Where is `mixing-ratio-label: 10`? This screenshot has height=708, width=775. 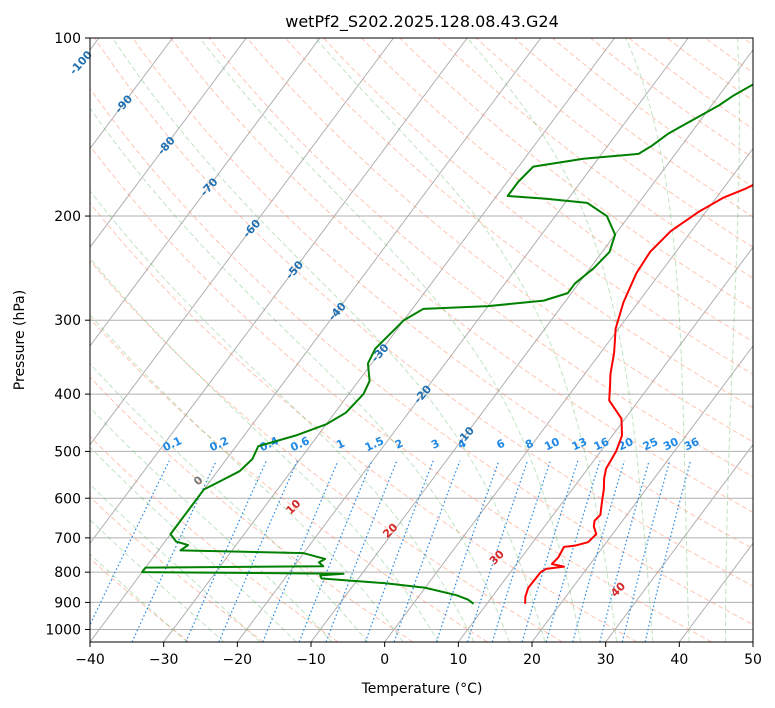
mixing-ratio-label: 10 is located at coordinates (552, 444).